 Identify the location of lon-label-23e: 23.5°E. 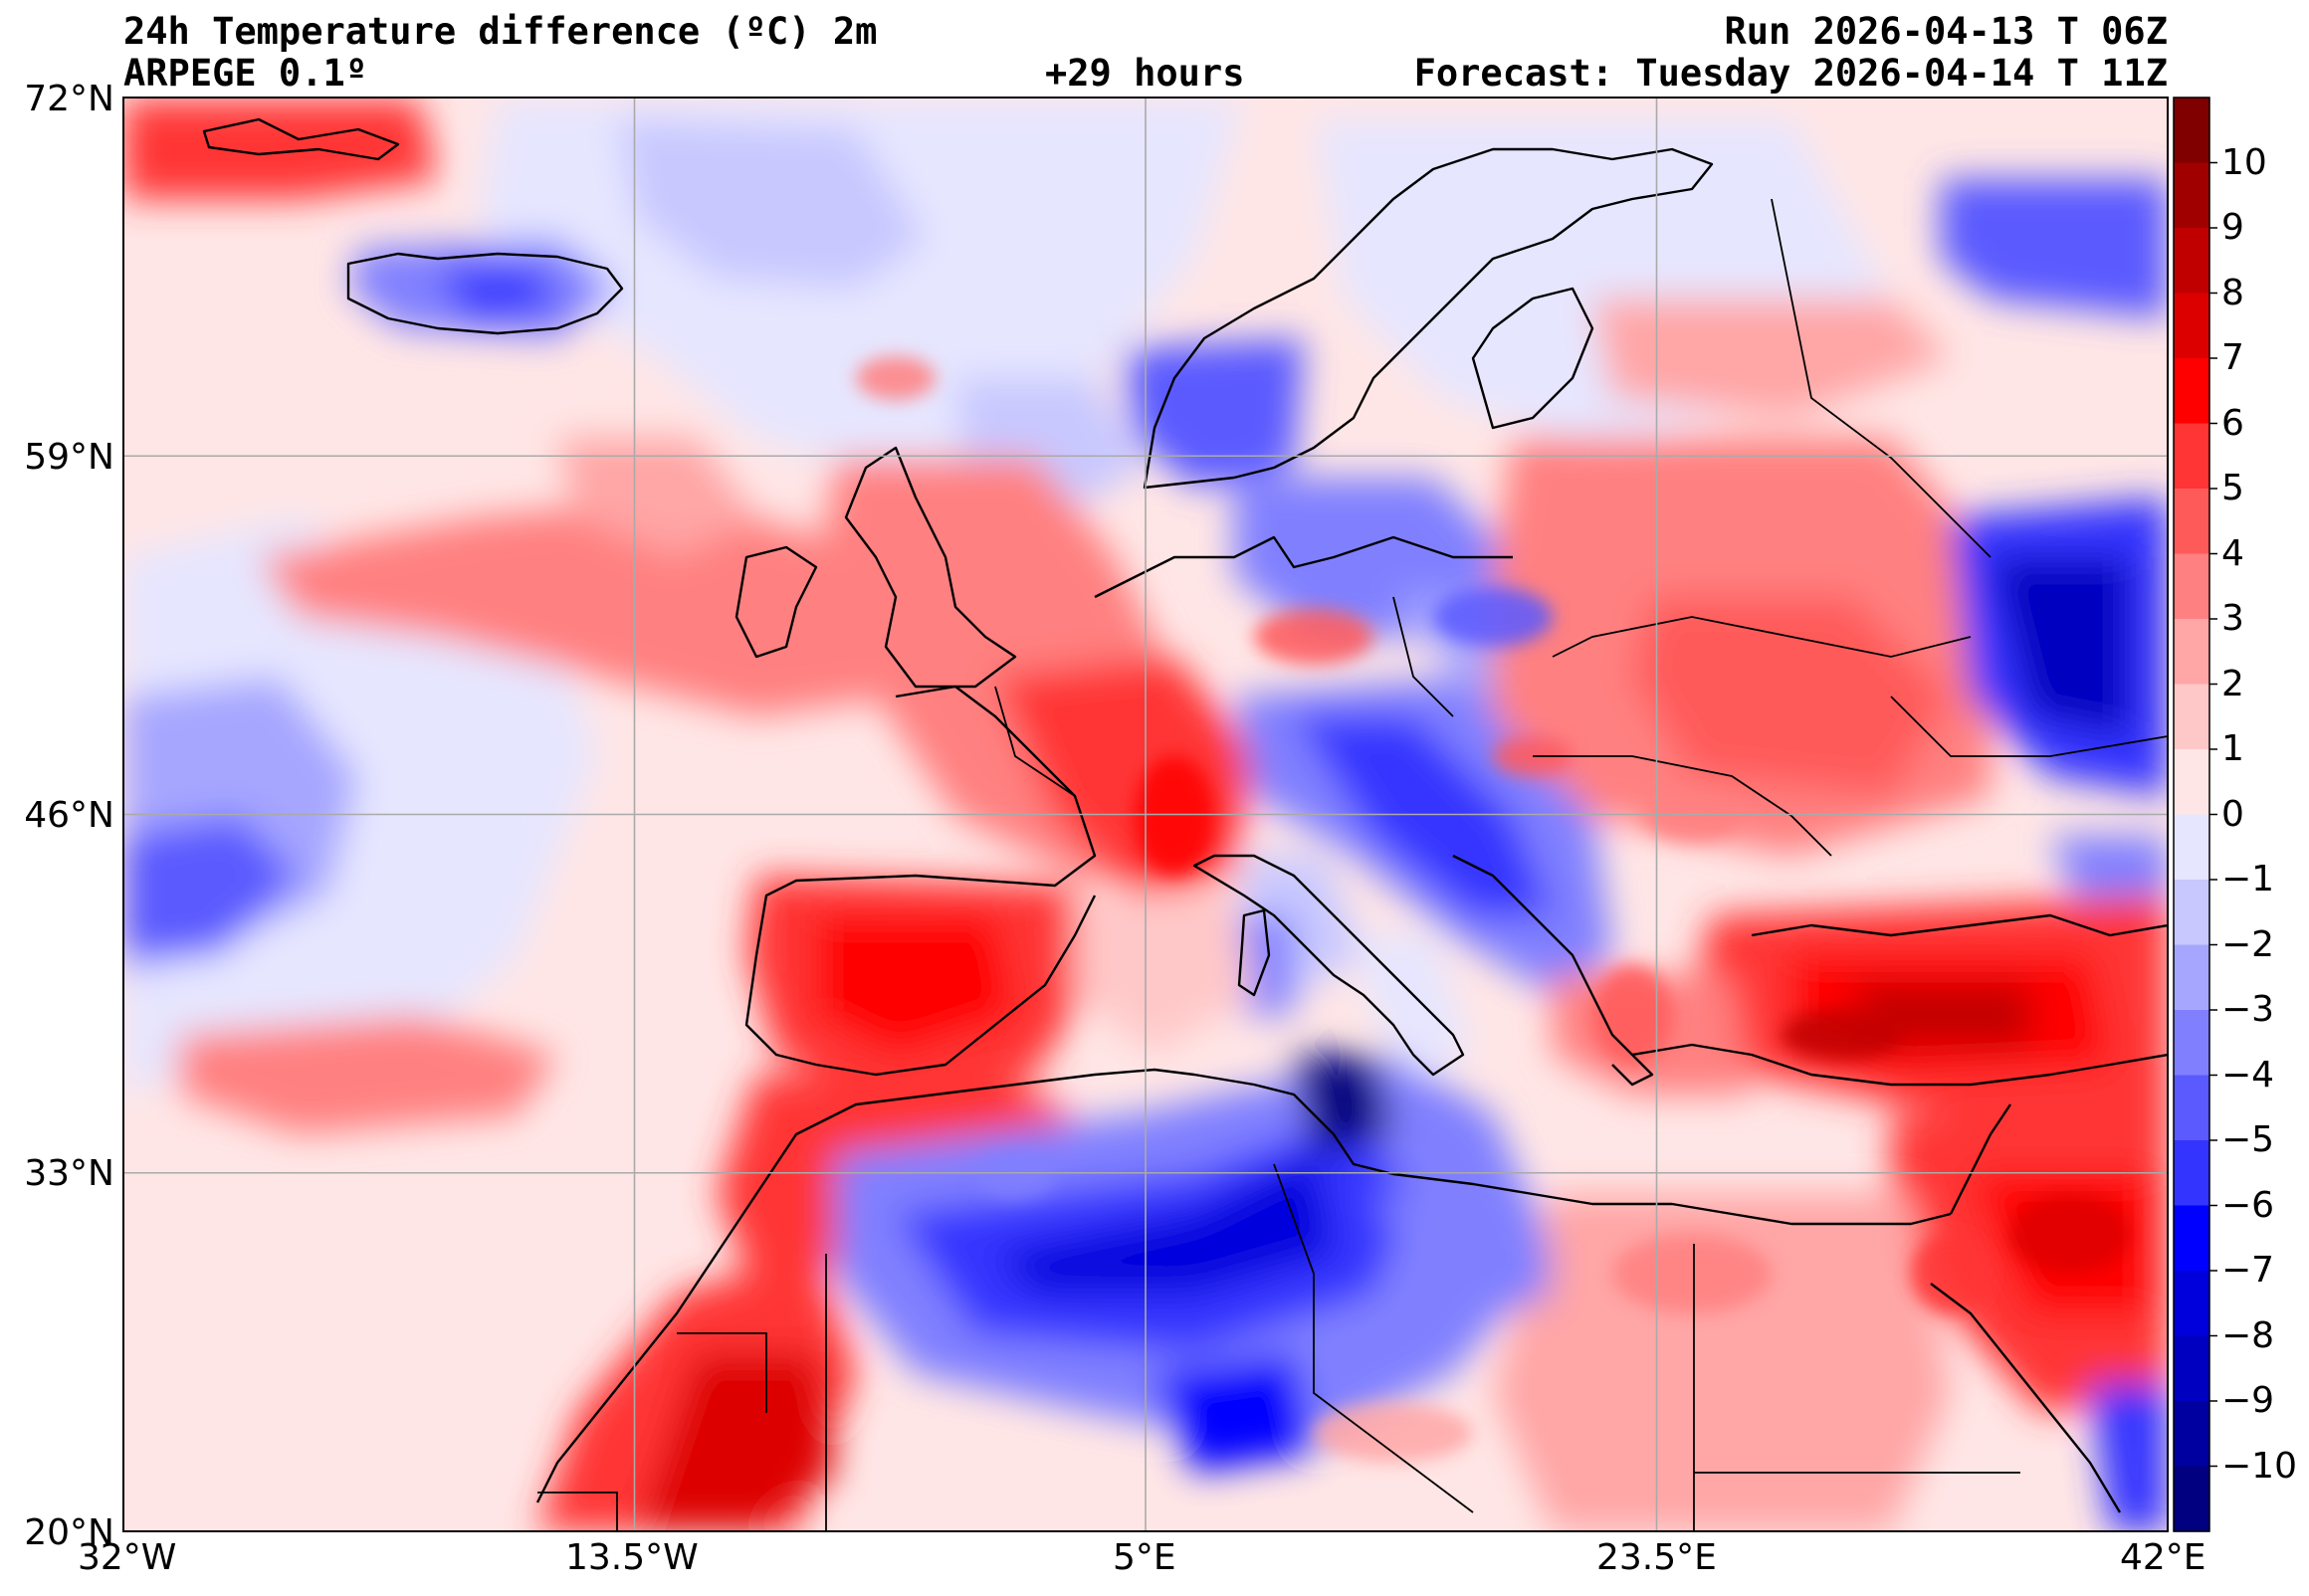
(1657, 1557).